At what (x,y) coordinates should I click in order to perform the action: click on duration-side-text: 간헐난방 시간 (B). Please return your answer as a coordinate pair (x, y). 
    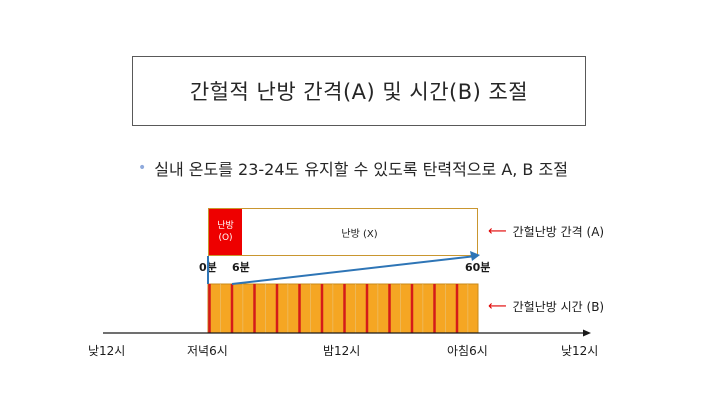
    Looking at the image, I should click on (558, 307).